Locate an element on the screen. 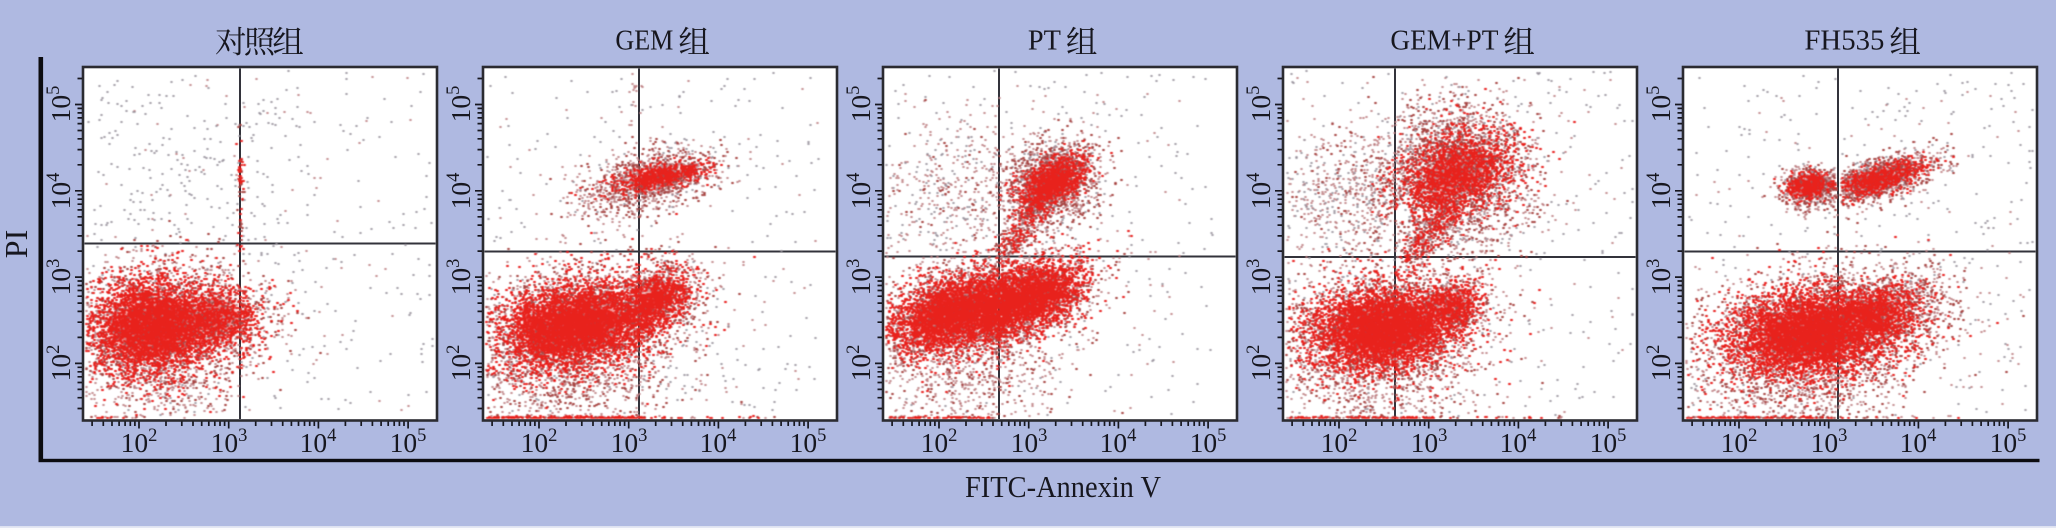 The width and height of the screenshot is (2056, 530). svg-text: FH535 is located at coordinates (1844, 41).